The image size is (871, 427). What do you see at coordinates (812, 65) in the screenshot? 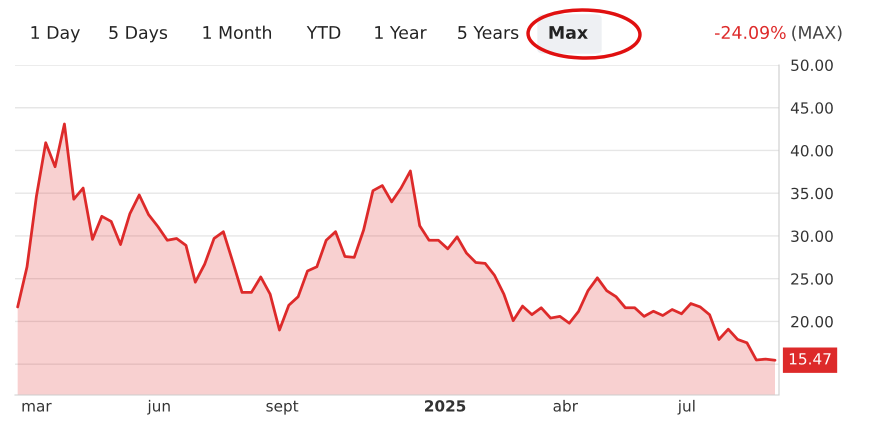
I see `y-tick-label: 50.00` at bounding box center [812, 65].